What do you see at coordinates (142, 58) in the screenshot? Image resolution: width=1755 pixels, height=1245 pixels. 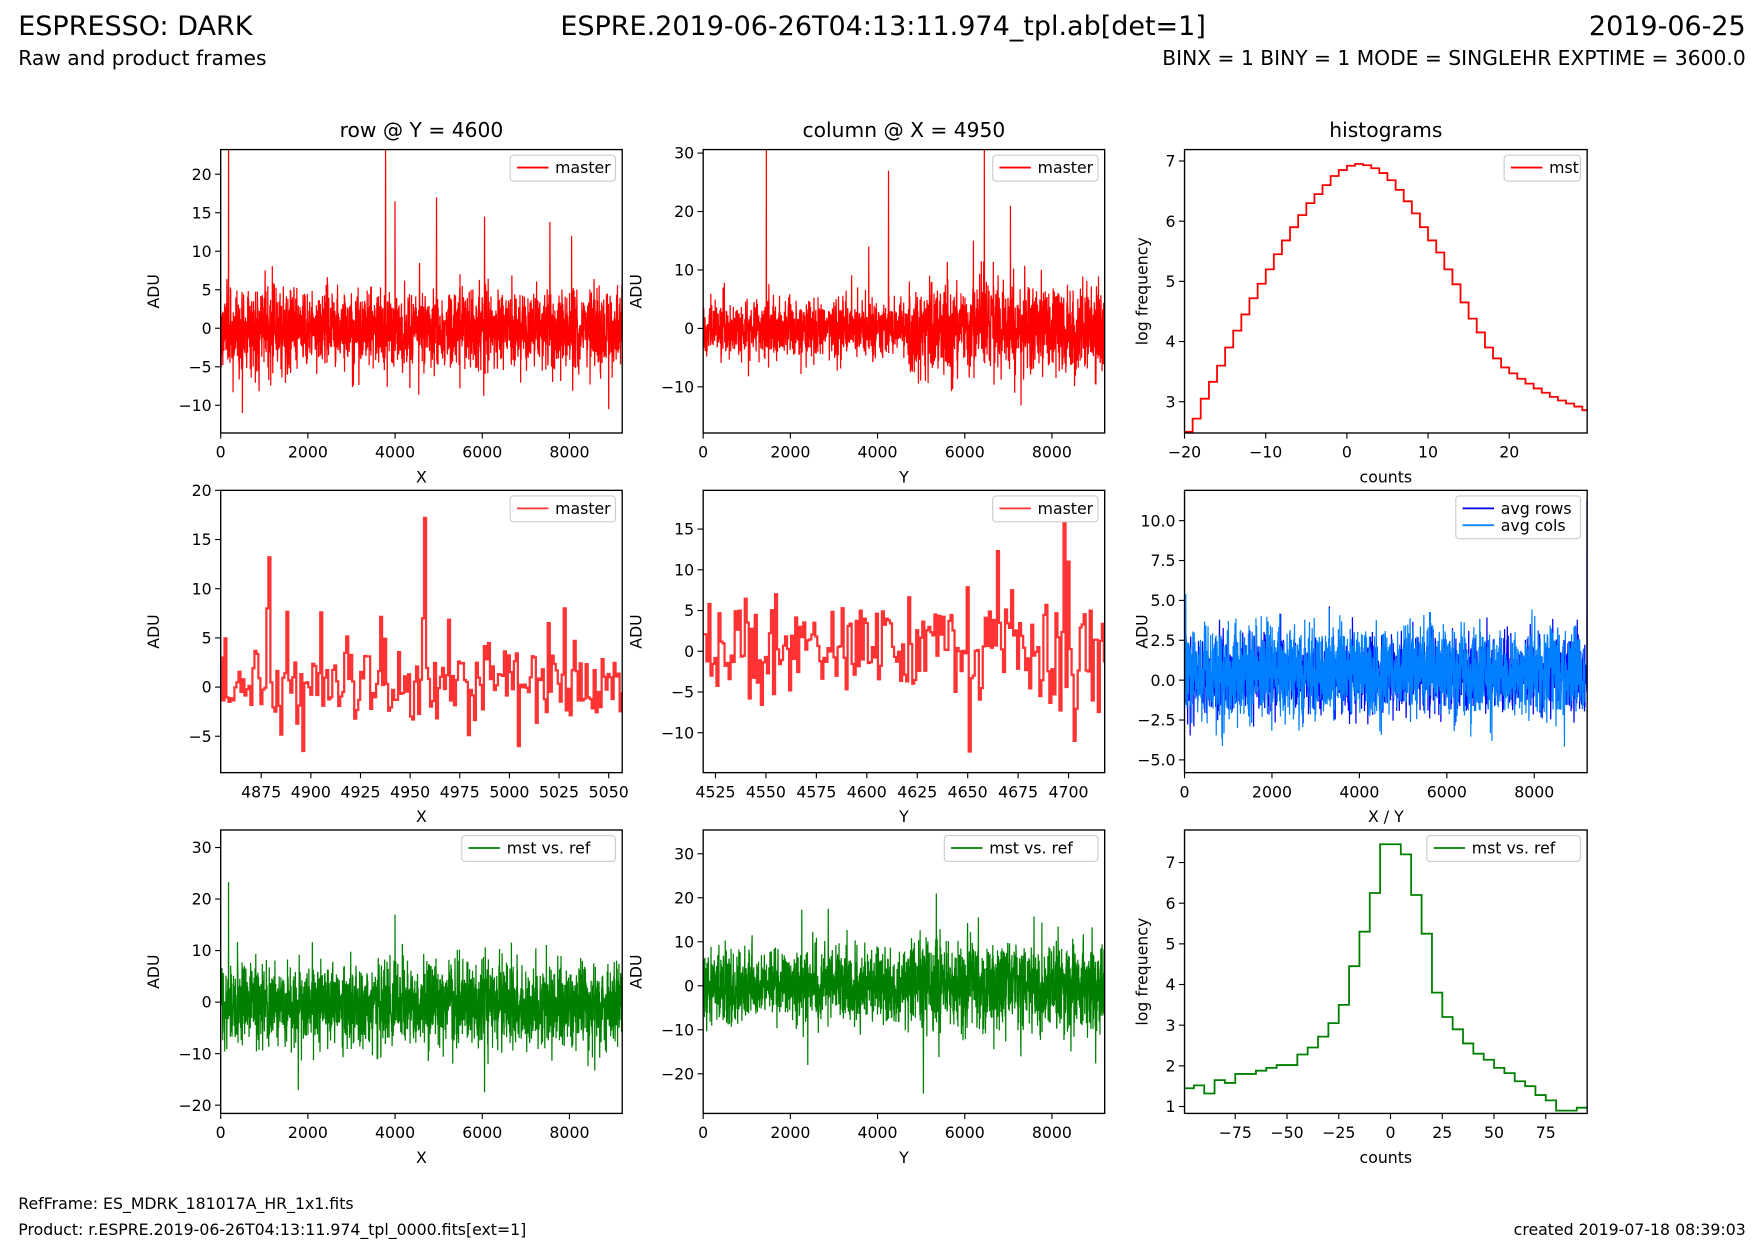 I see `figure-subtitle: Raw and product frames` at bounding box center [142, 58].